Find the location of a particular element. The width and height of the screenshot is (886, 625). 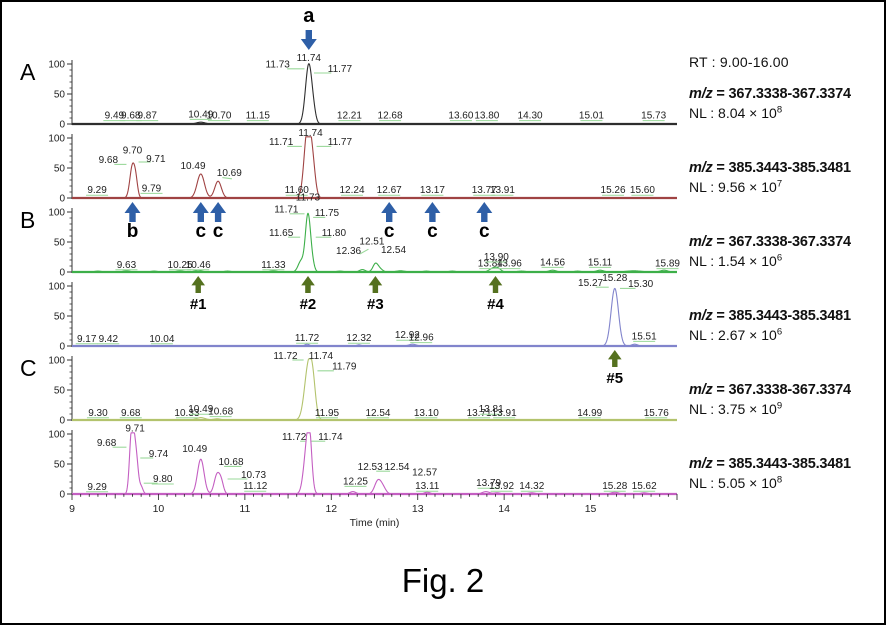

arrow-label-n3: #3 is located at coordinates (375, 304).